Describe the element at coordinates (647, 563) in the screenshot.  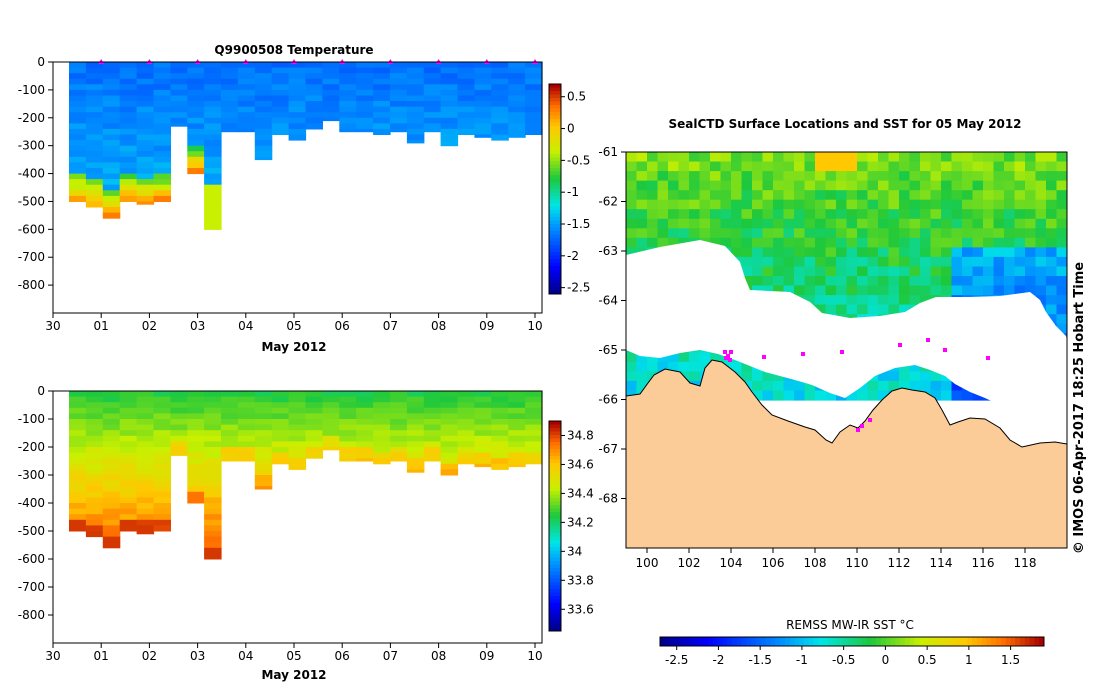
I see `longitude-tick-label: 100` at that location.